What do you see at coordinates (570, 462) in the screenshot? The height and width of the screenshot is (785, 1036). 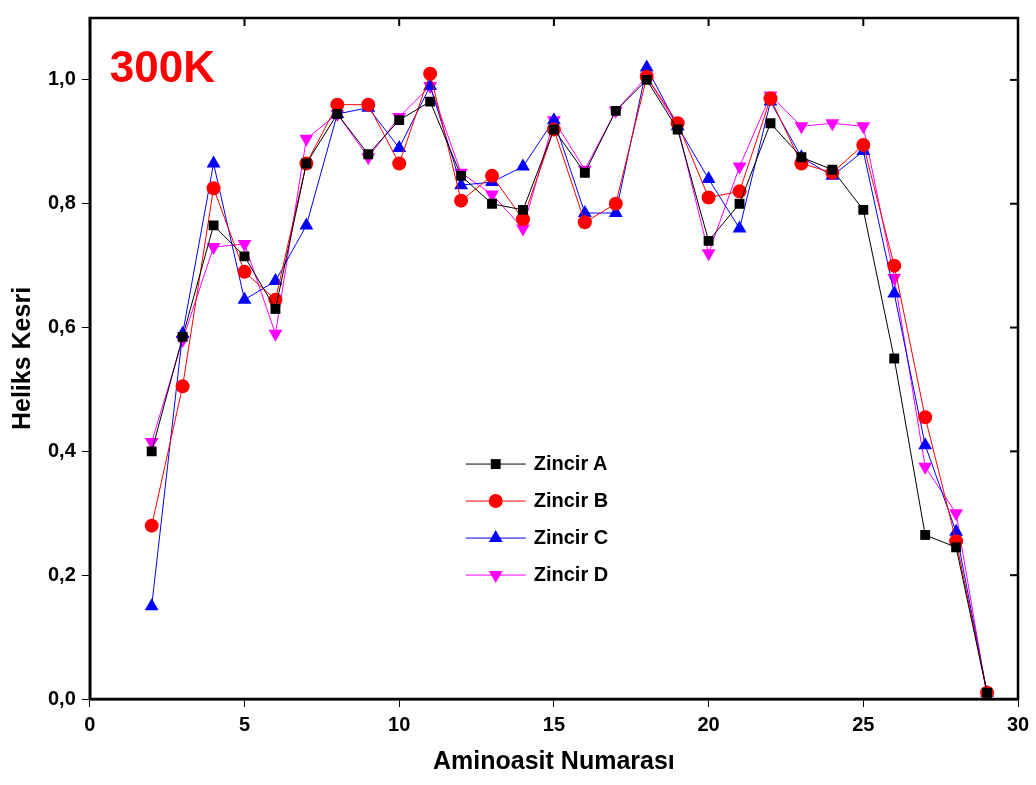 I see `legend-label: Zincir A` at bounding box center [570, 462].